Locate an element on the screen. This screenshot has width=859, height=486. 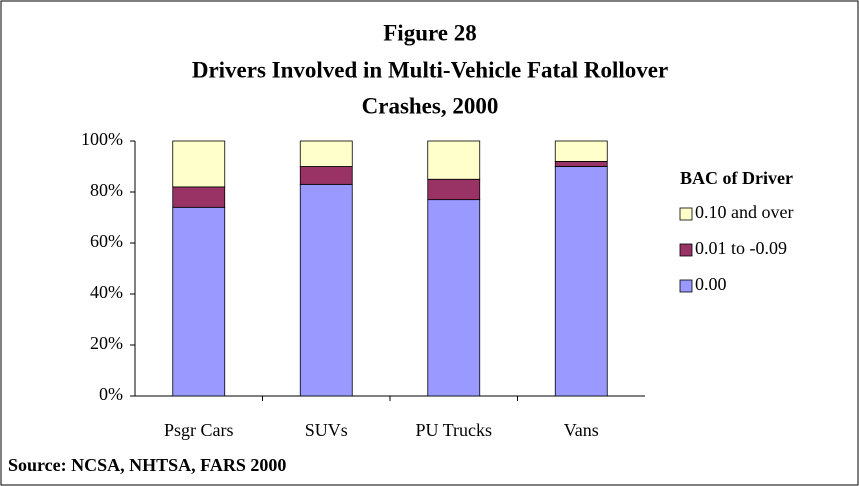
x-tick-label: PU Trucks is located at coordinates (453, 430).